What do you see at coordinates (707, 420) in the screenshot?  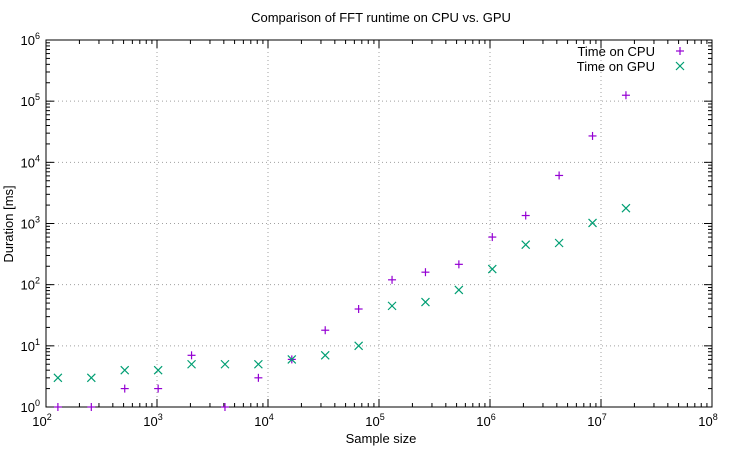 I see `x-tick-label: 10⁸` at bounding box center [707, 420].